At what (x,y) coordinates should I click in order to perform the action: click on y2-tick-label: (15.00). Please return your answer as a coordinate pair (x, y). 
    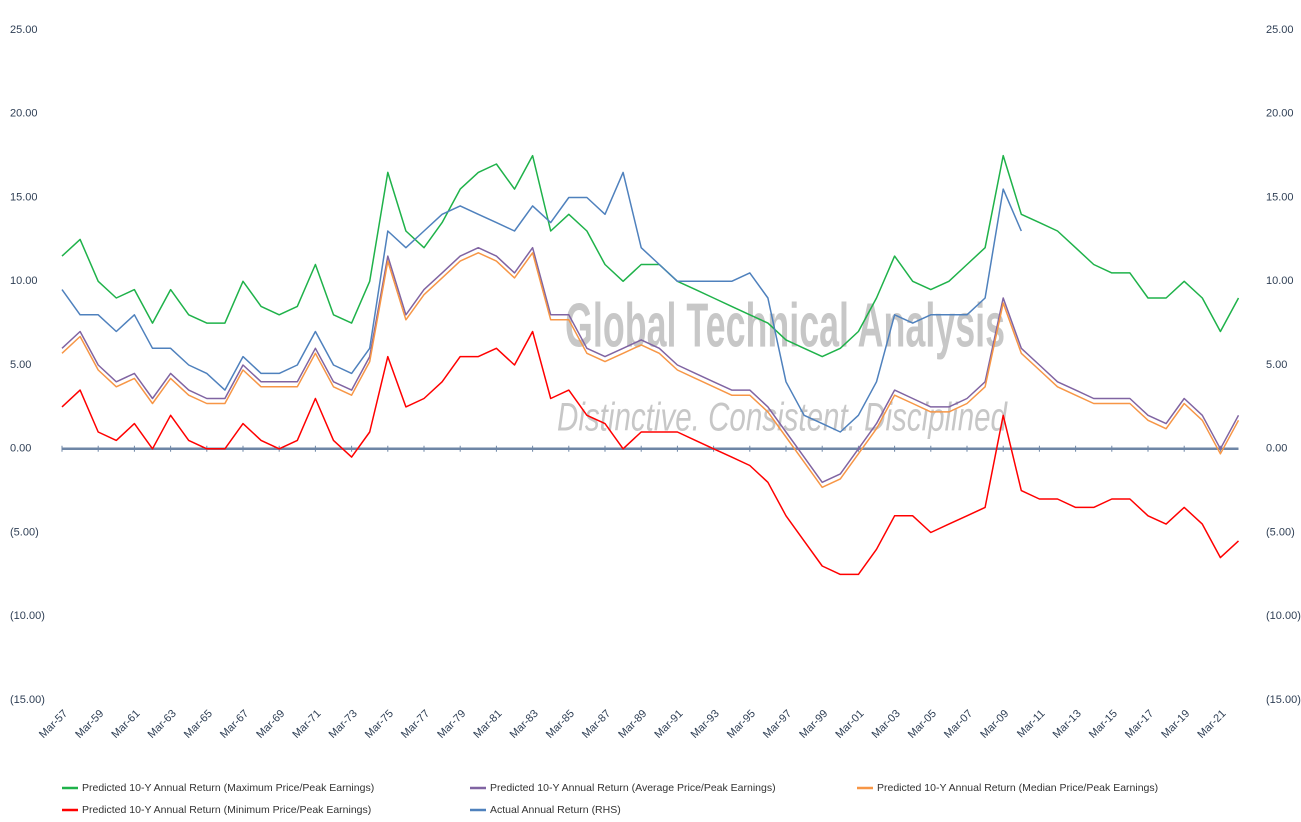
    Looking at the image, I should click on (1283, 700).